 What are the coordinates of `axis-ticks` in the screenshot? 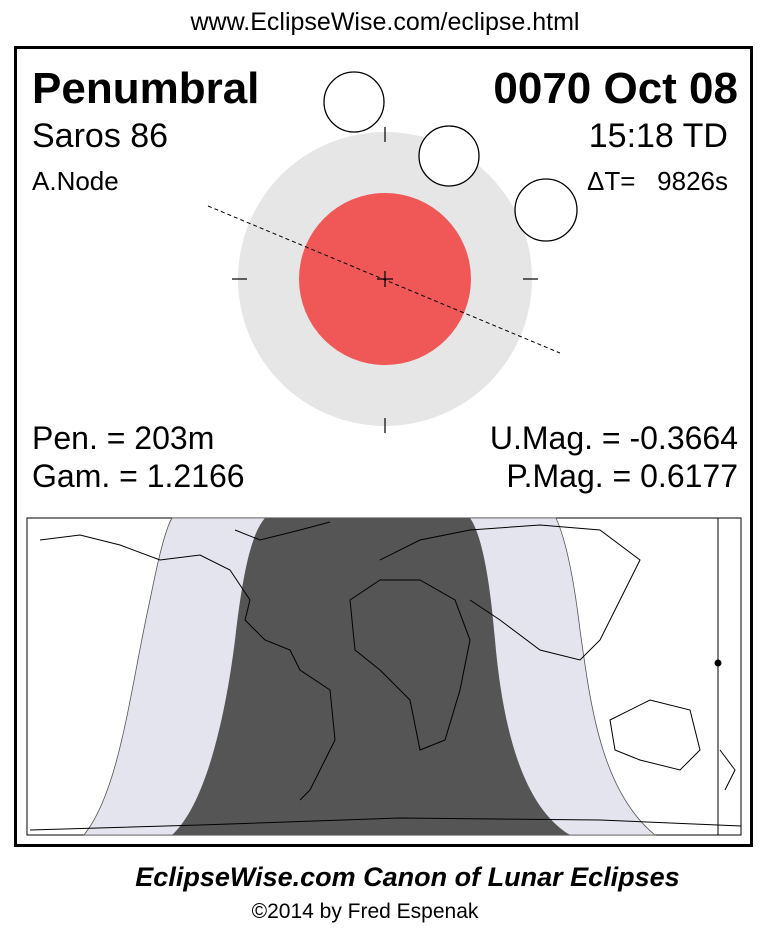 It's located at (385, 280).